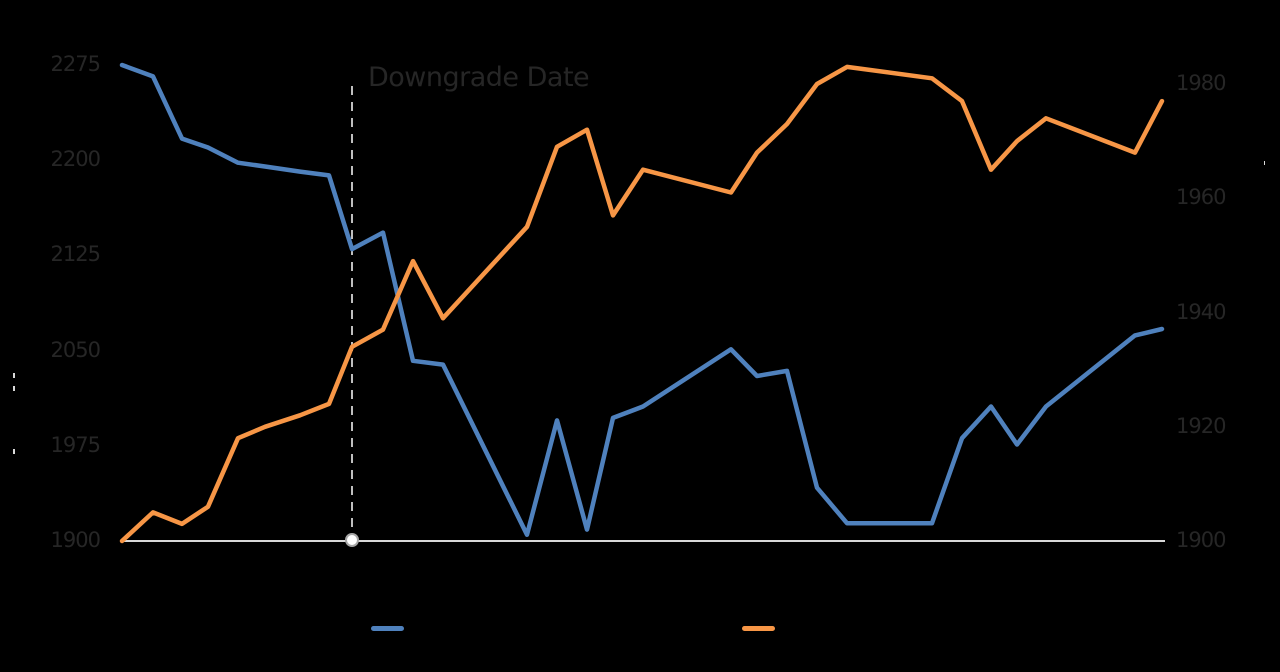  I want to click on right-axis-tick: 1960, so click(1201, 197).